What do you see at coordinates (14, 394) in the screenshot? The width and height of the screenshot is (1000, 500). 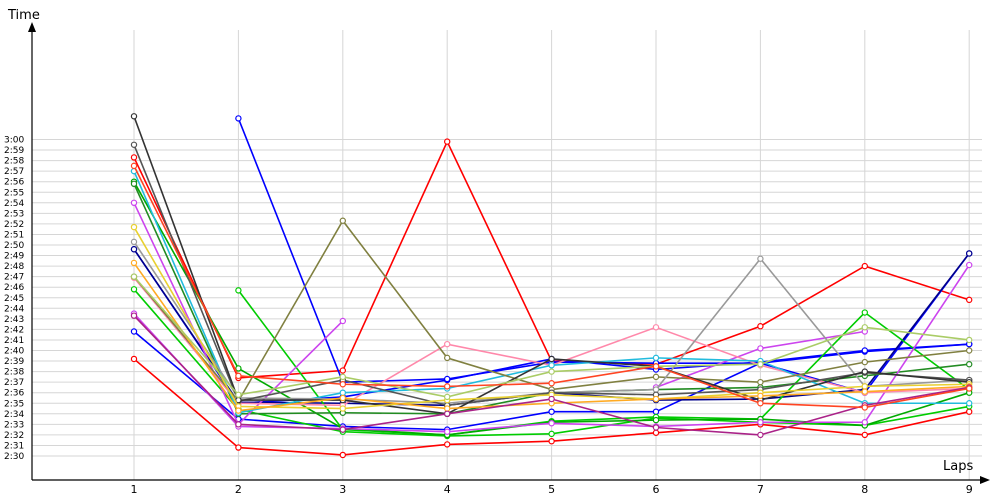 I see `y-tick-label: 2:36` at bounding box center [14, 394].